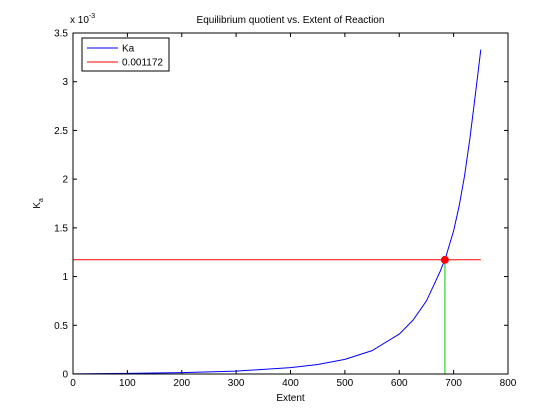 The image size is (560, 420). What do you see at coordinates (444, 259) in the screenshot?
I see `intersection-marker` at bounding box center [444, 259].